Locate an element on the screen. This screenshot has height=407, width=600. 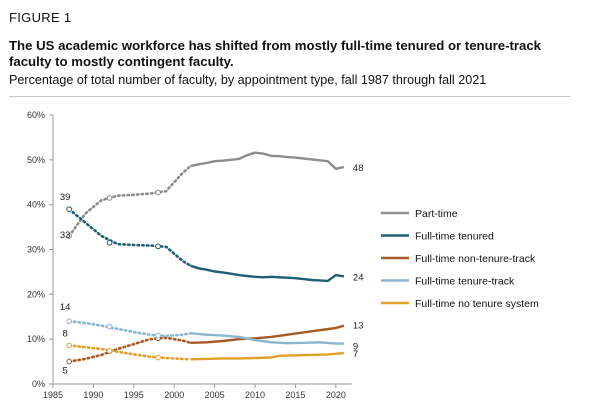
x-tick-label: 2000 is located at coordinates (174, 395).